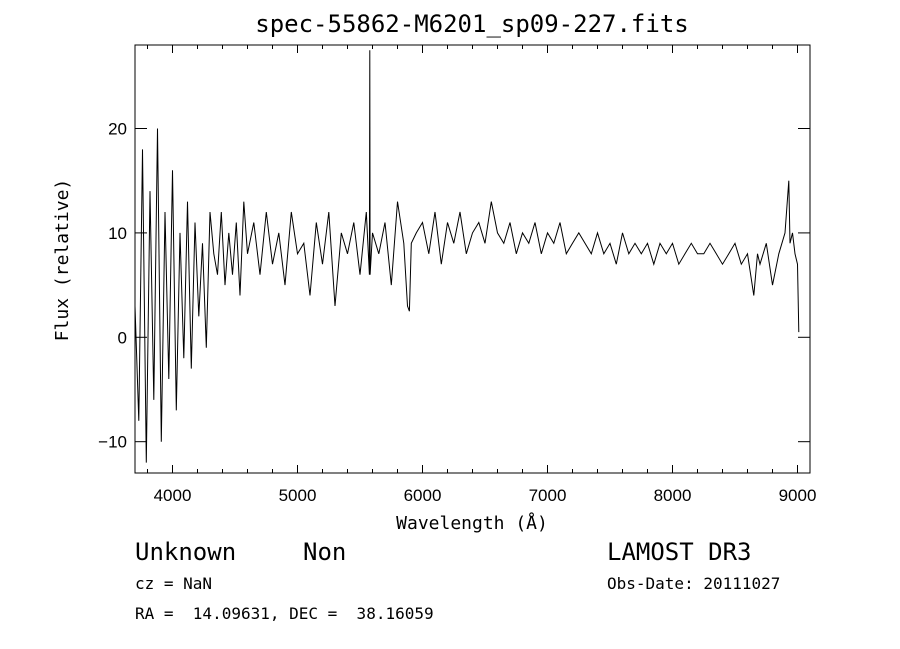 The width and height of the screenshot is (900, 649). Describe the element at coordinates (472, 523) in the screenshot. I see `x-axis-label: Wavelength (Å)` at that location.